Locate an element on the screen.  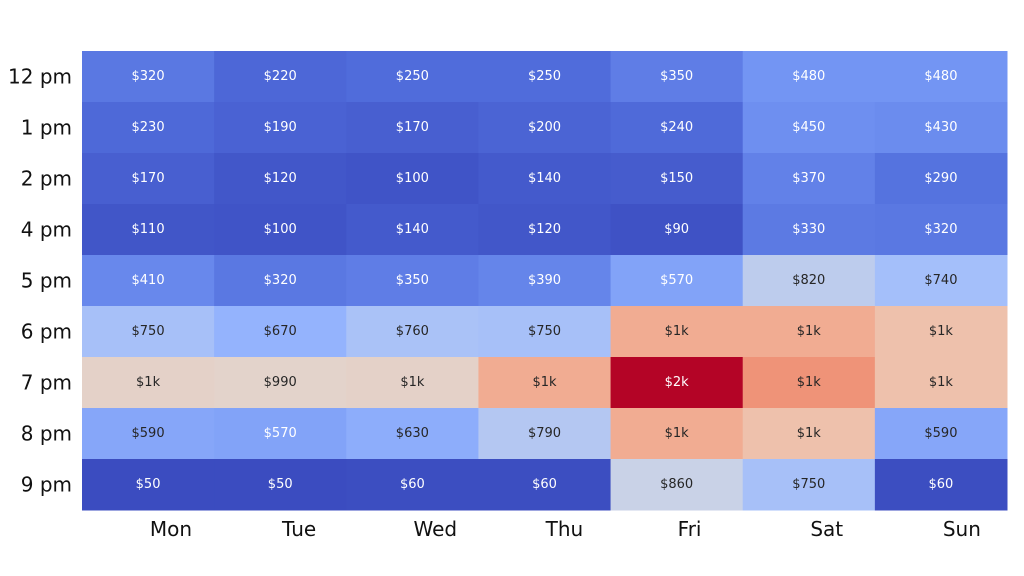
x-axis-labels: Mon Tue Wed Thu Fri Sat Sun is located at coordinates (565, 529).